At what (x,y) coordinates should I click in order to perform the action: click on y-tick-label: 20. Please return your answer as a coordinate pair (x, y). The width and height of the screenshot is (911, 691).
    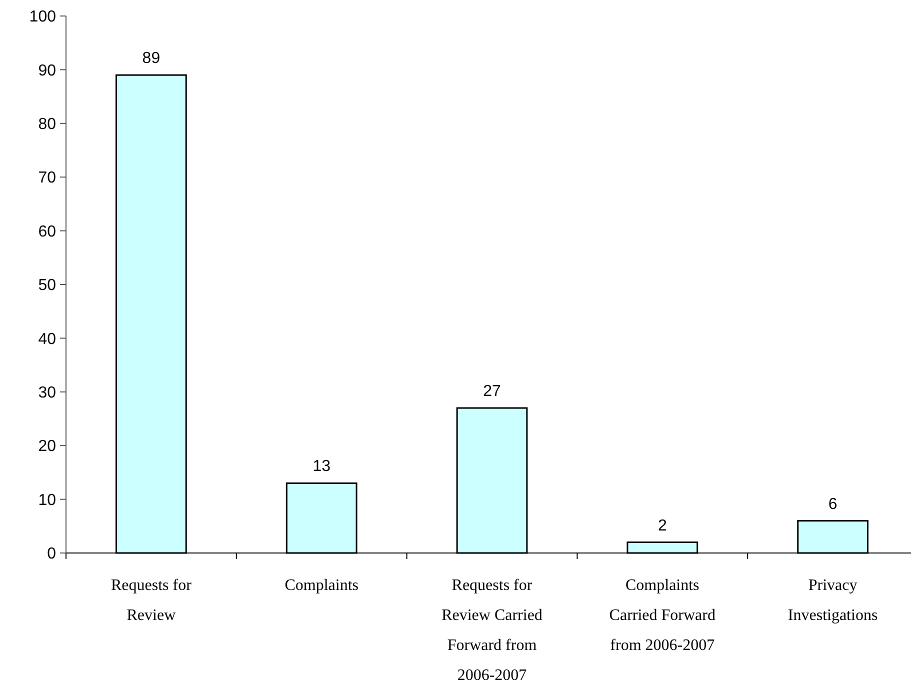
    Looking at the image, I should click on (47, 447).